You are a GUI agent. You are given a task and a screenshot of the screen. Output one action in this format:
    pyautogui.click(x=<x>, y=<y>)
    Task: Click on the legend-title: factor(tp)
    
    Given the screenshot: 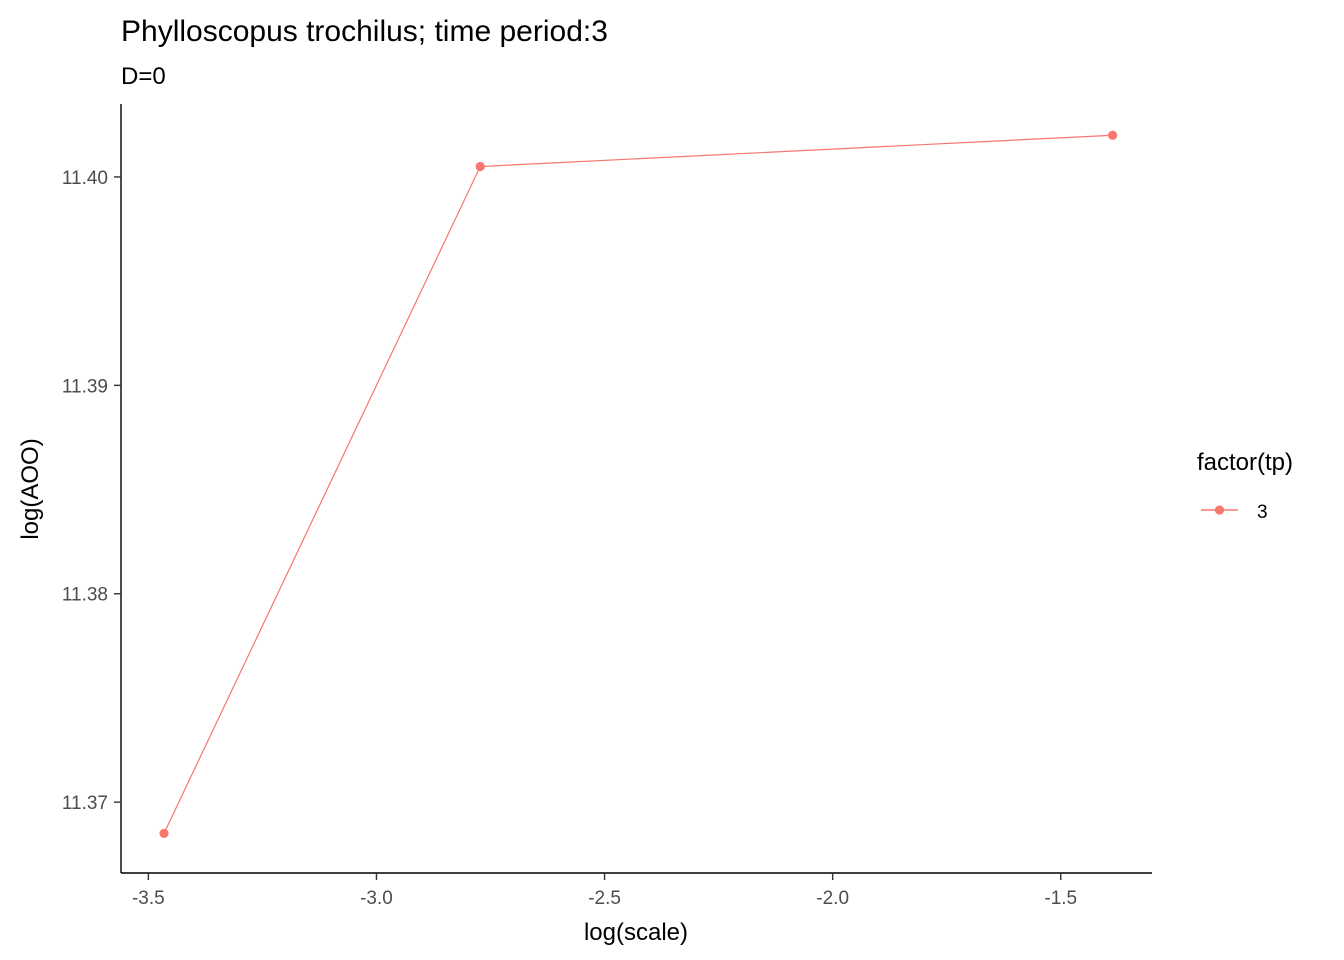 What is the action you would take?
    pyautogui.click(x=1245, y=462)
    